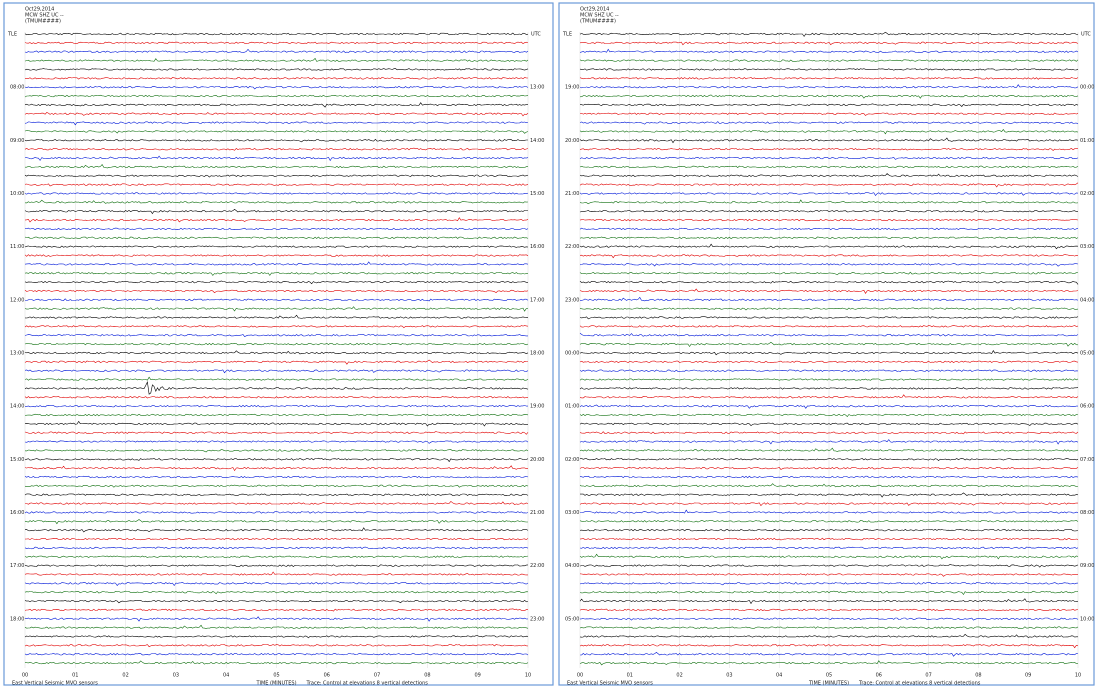  I want to click on minute-label: 09, so click(478, 676).